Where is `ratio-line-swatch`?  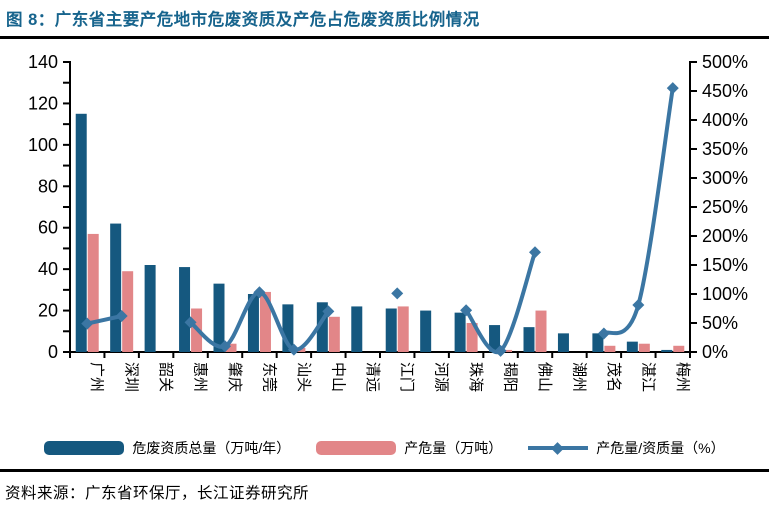 ratio-line-swatch is located at coordinates (558, 448).